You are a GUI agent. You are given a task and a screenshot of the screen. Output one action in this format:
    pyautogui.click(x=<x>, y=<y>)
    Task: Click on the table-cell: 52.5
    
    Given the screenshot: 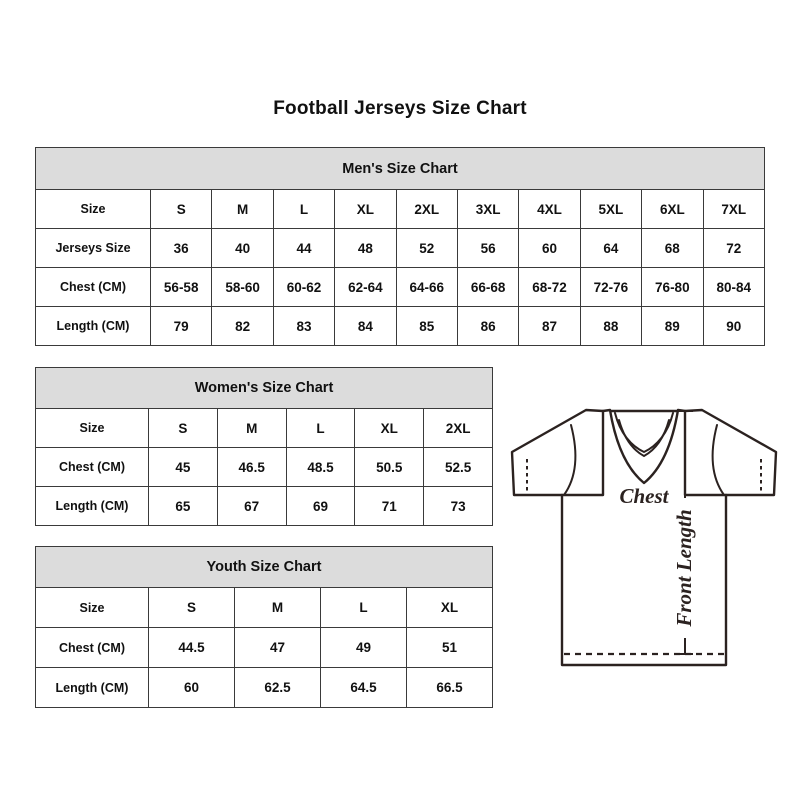 What is the action you would take?
    pyautogui.click(x=458, y=467)
    